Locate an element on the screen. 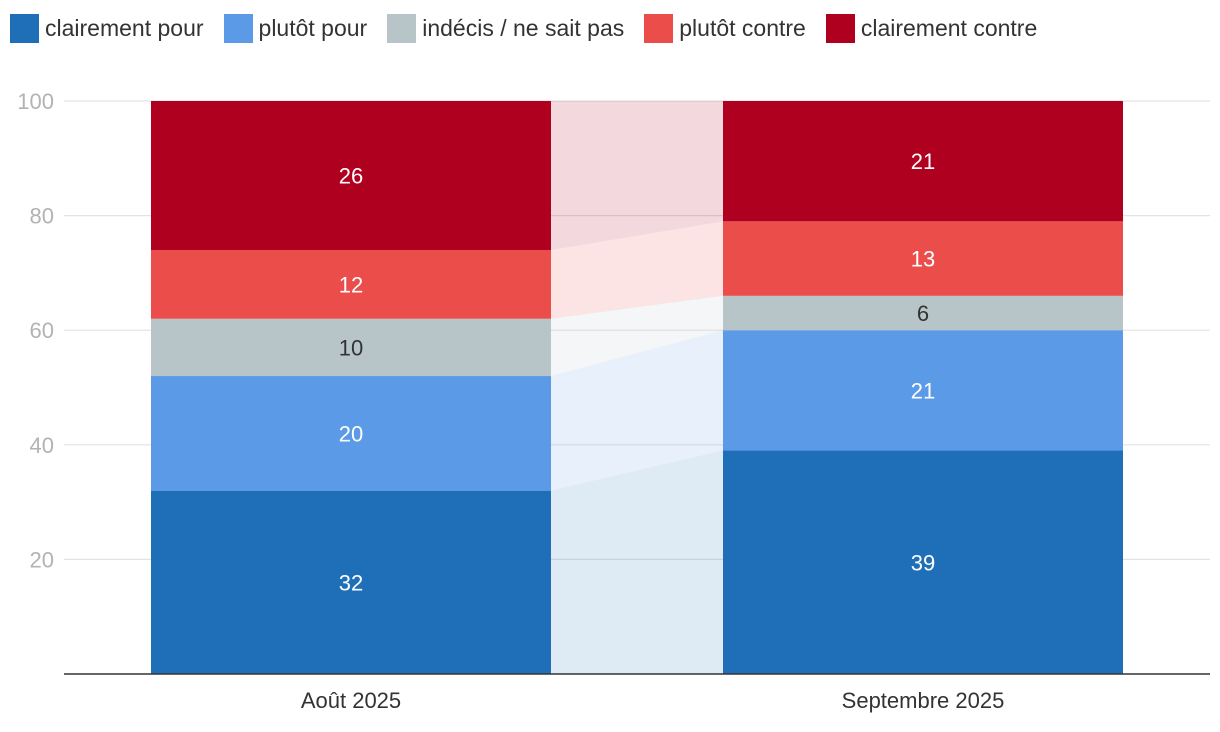 Image resolution: width=1220 pixels, height=732 pixels. connector-bands is located at coordinates (637, 387).